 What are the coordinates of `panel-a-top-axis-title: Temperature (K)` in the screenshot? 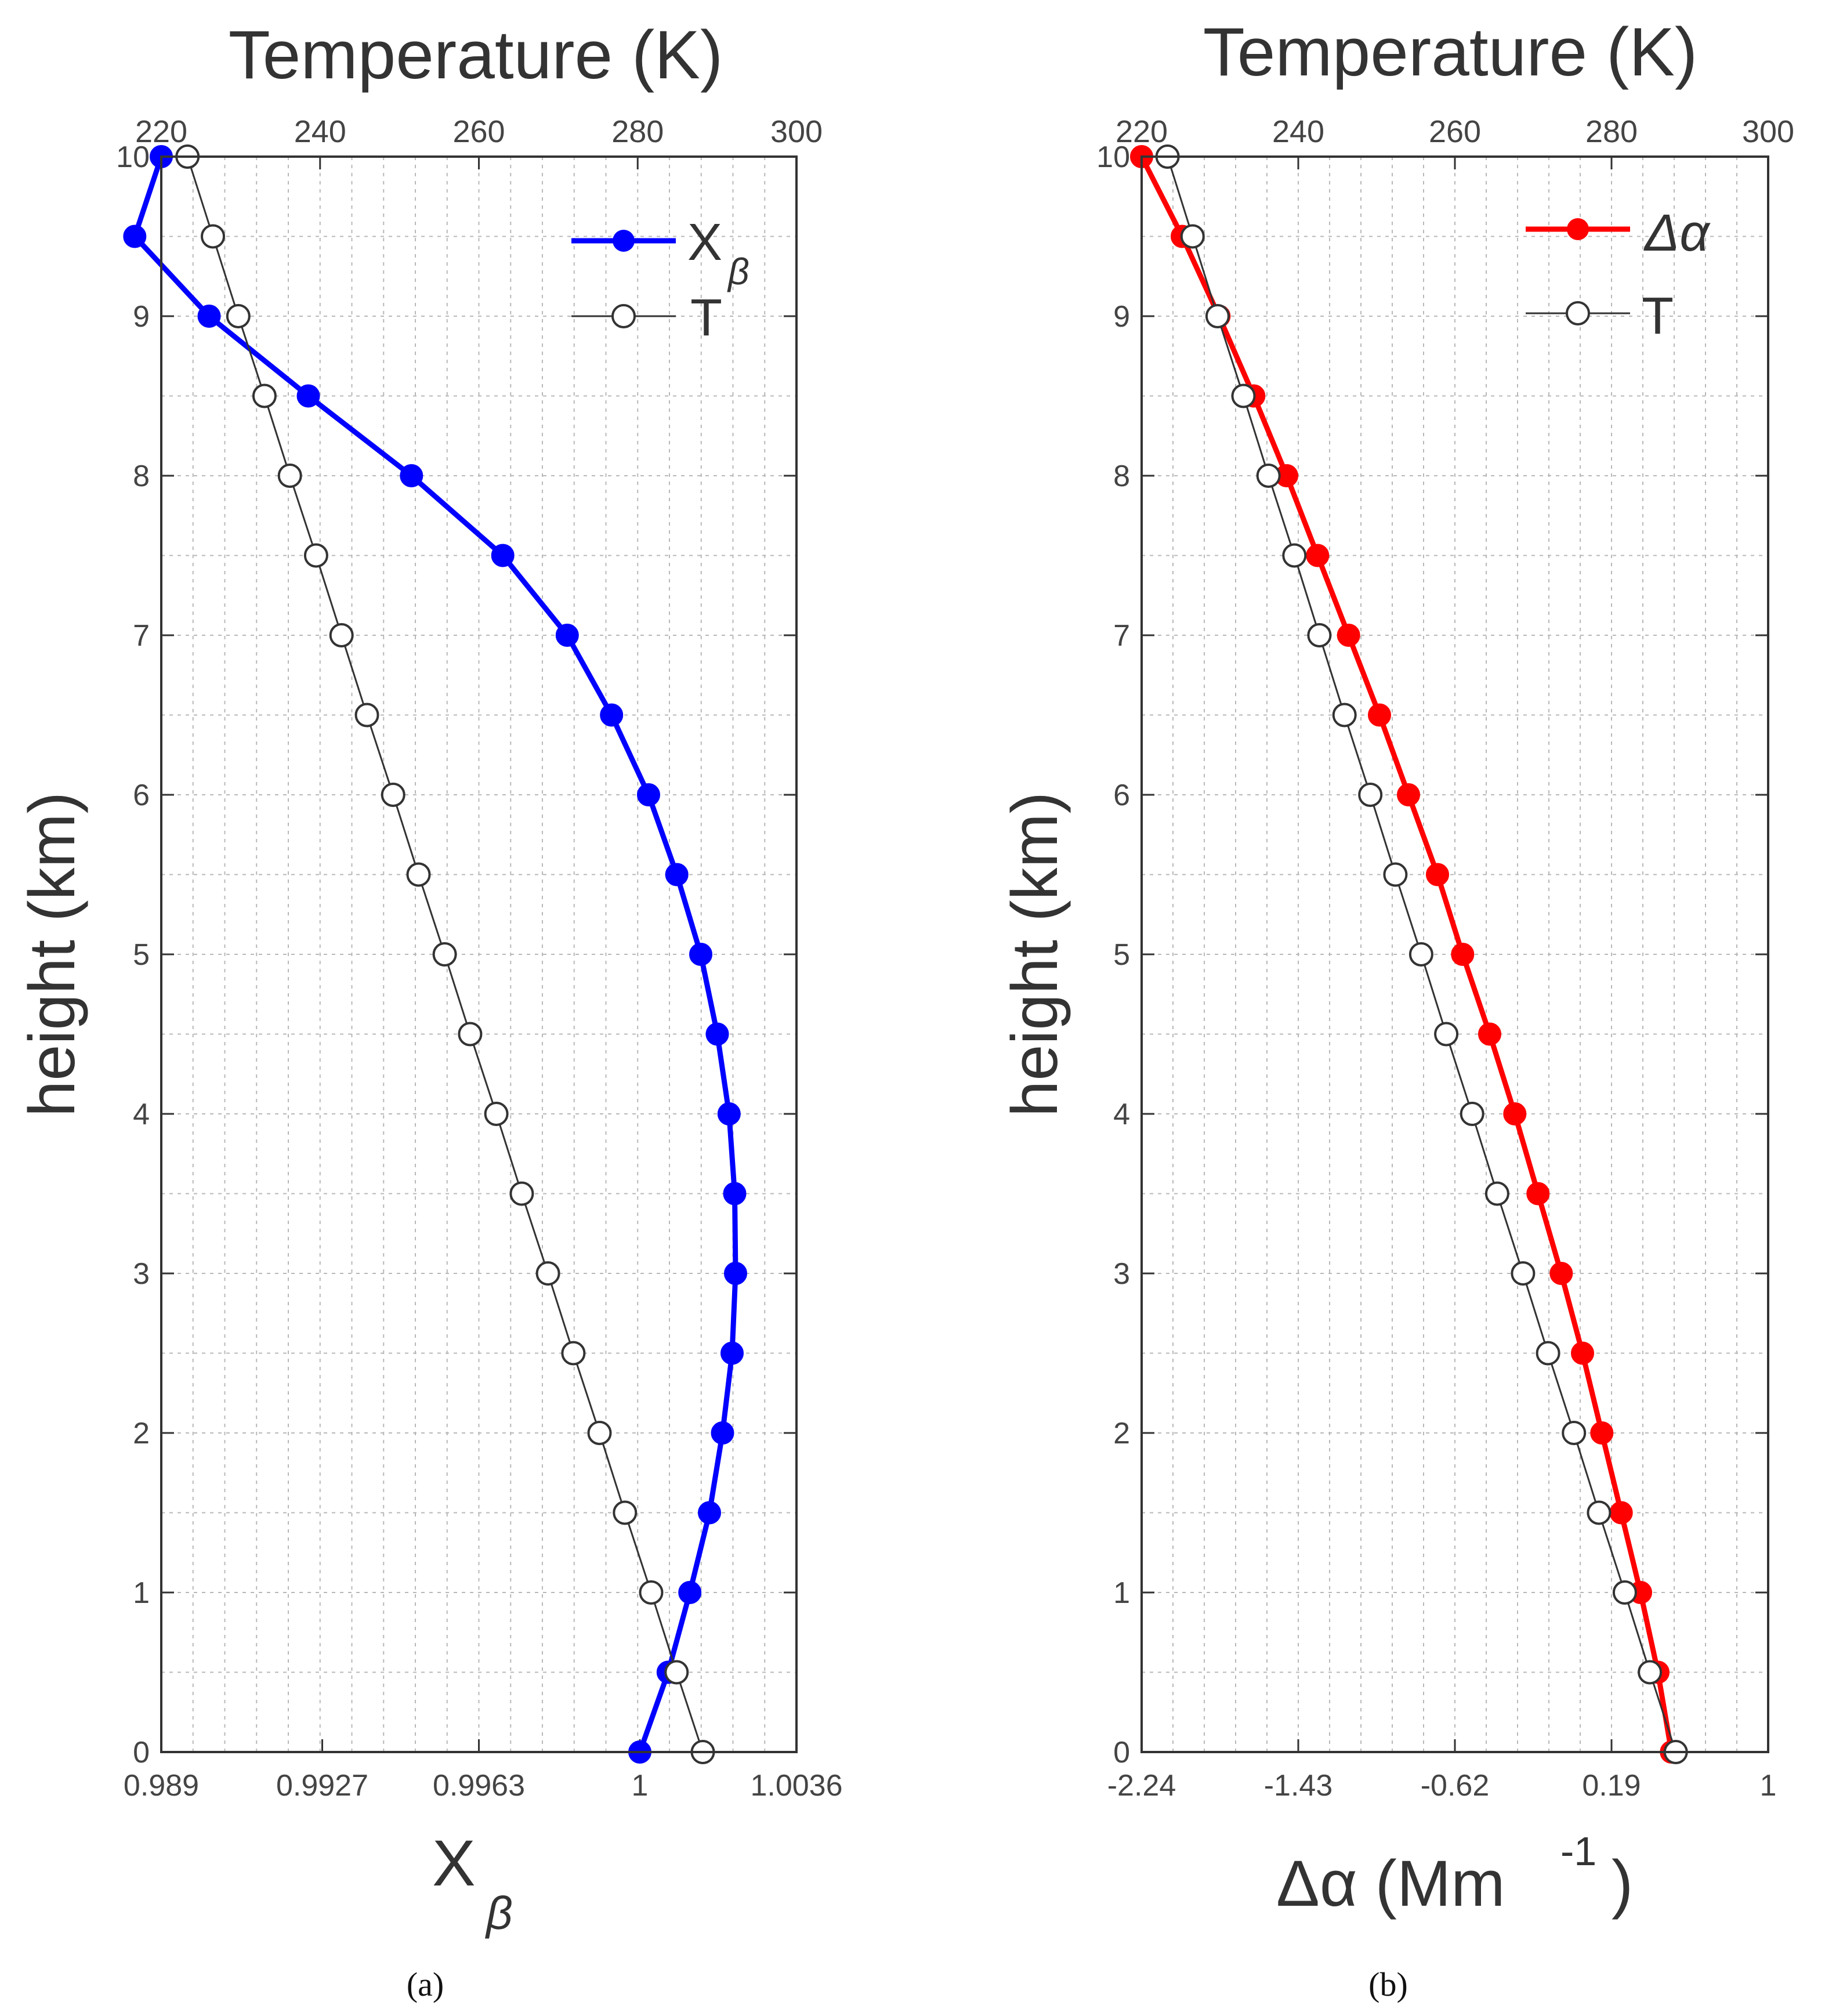 It's located at (476, 55).